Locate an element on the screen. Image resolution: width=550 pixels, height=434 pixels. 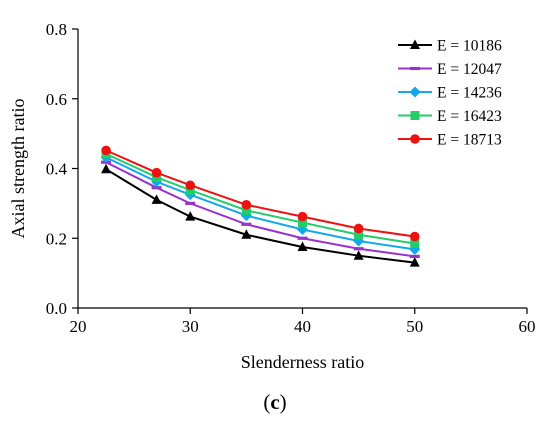
legend-label: E = 10186 is located at coordinates (469, 46).